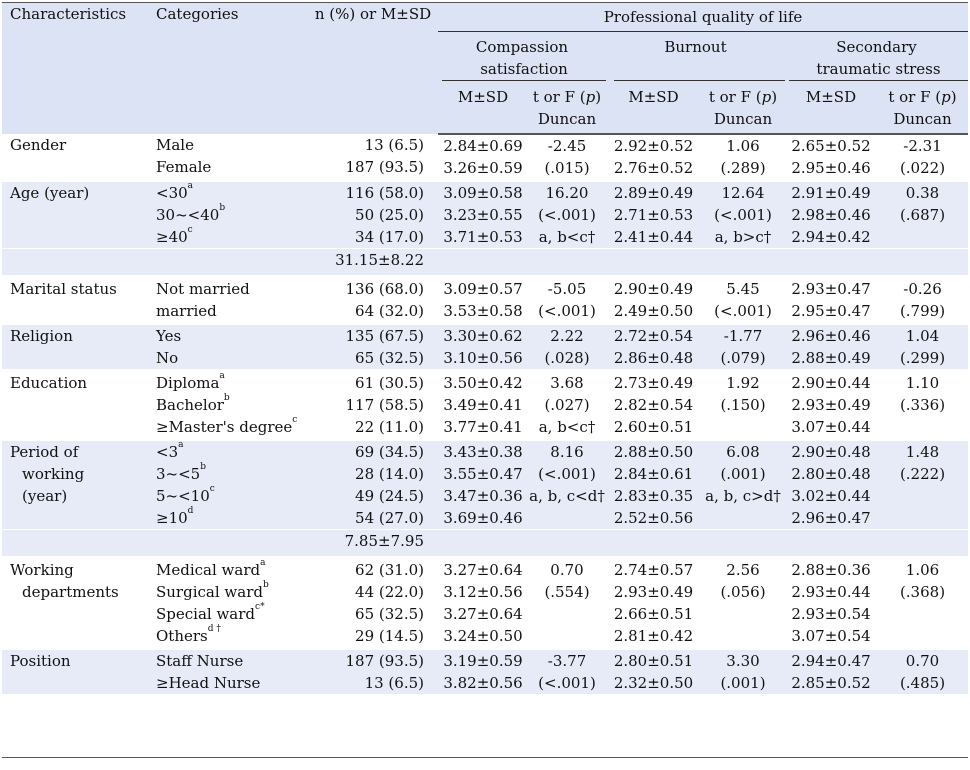  I want to click on stat-value: 2.92±0.52, so click(653, 146).